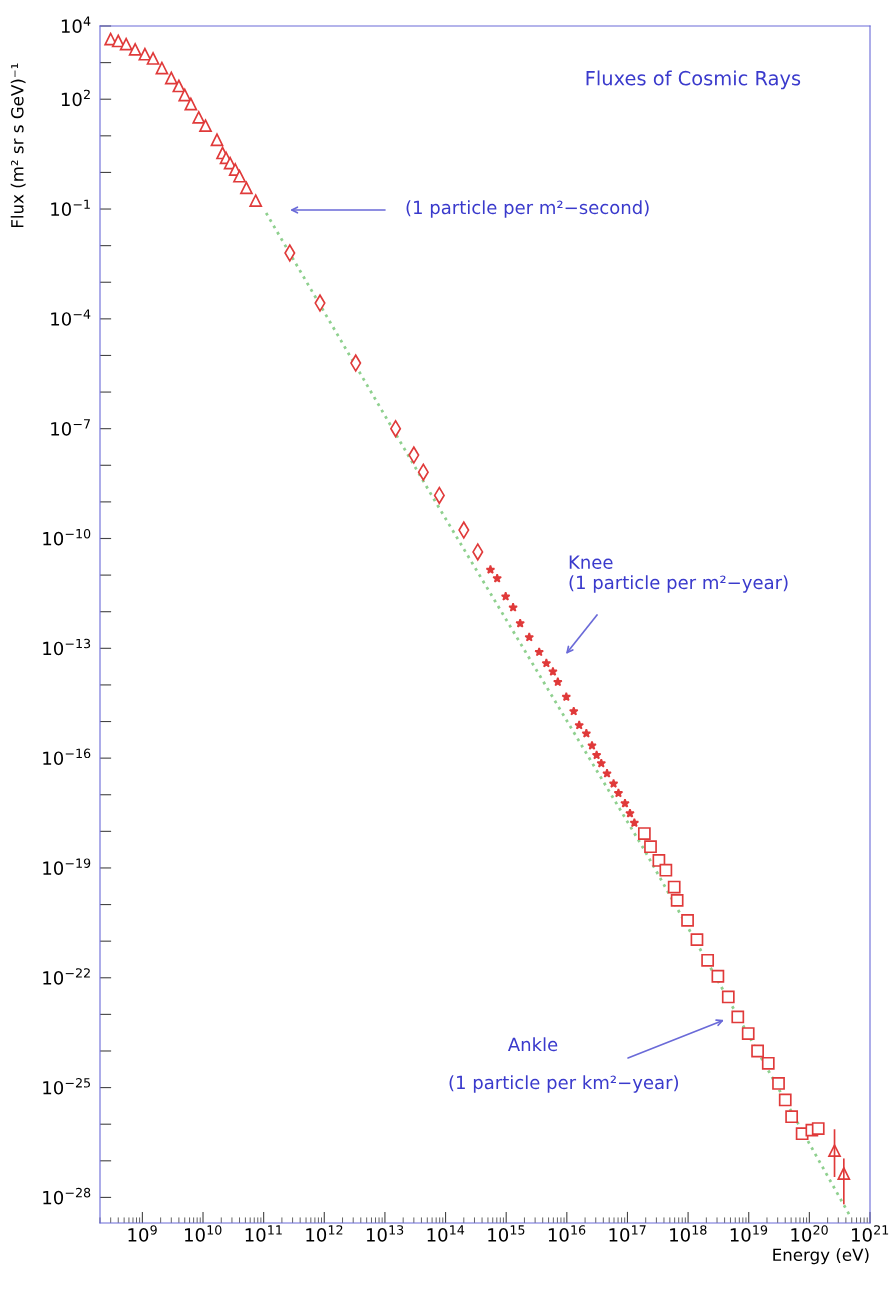 This screenshot has height=1309, width=896. What do you see at coordinates (446, 1233) in the screenshot?
I see `x-tick-label: 10$^{14}$` at bounding box center [446, 1233].